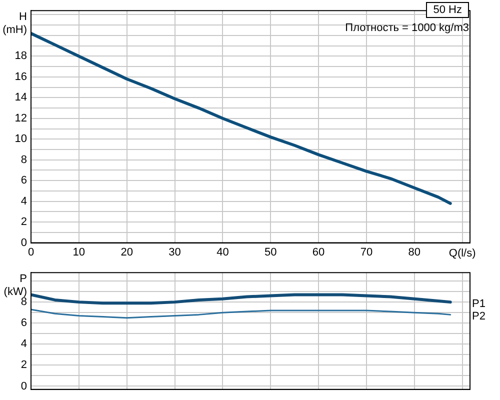 The height and width of the screenshot is (400, 500). What do you see at coordinates (15, 23) in the screenshot?
I see `y-axis-title: H (mH)` at bounding box center [15, 23].